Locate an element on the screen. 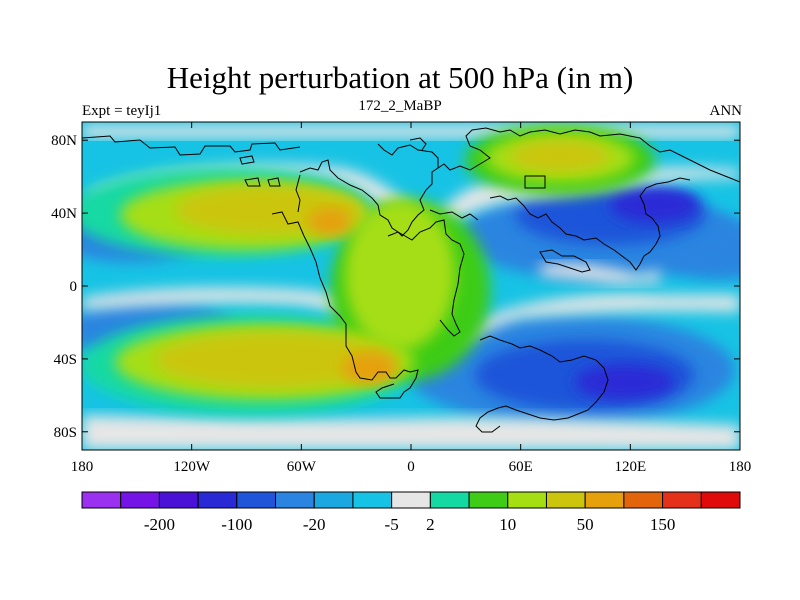 The width and height of the screenshot is (800, 600). experiment-label: Expt = teyIj1 is located at coordinates (122, 111).